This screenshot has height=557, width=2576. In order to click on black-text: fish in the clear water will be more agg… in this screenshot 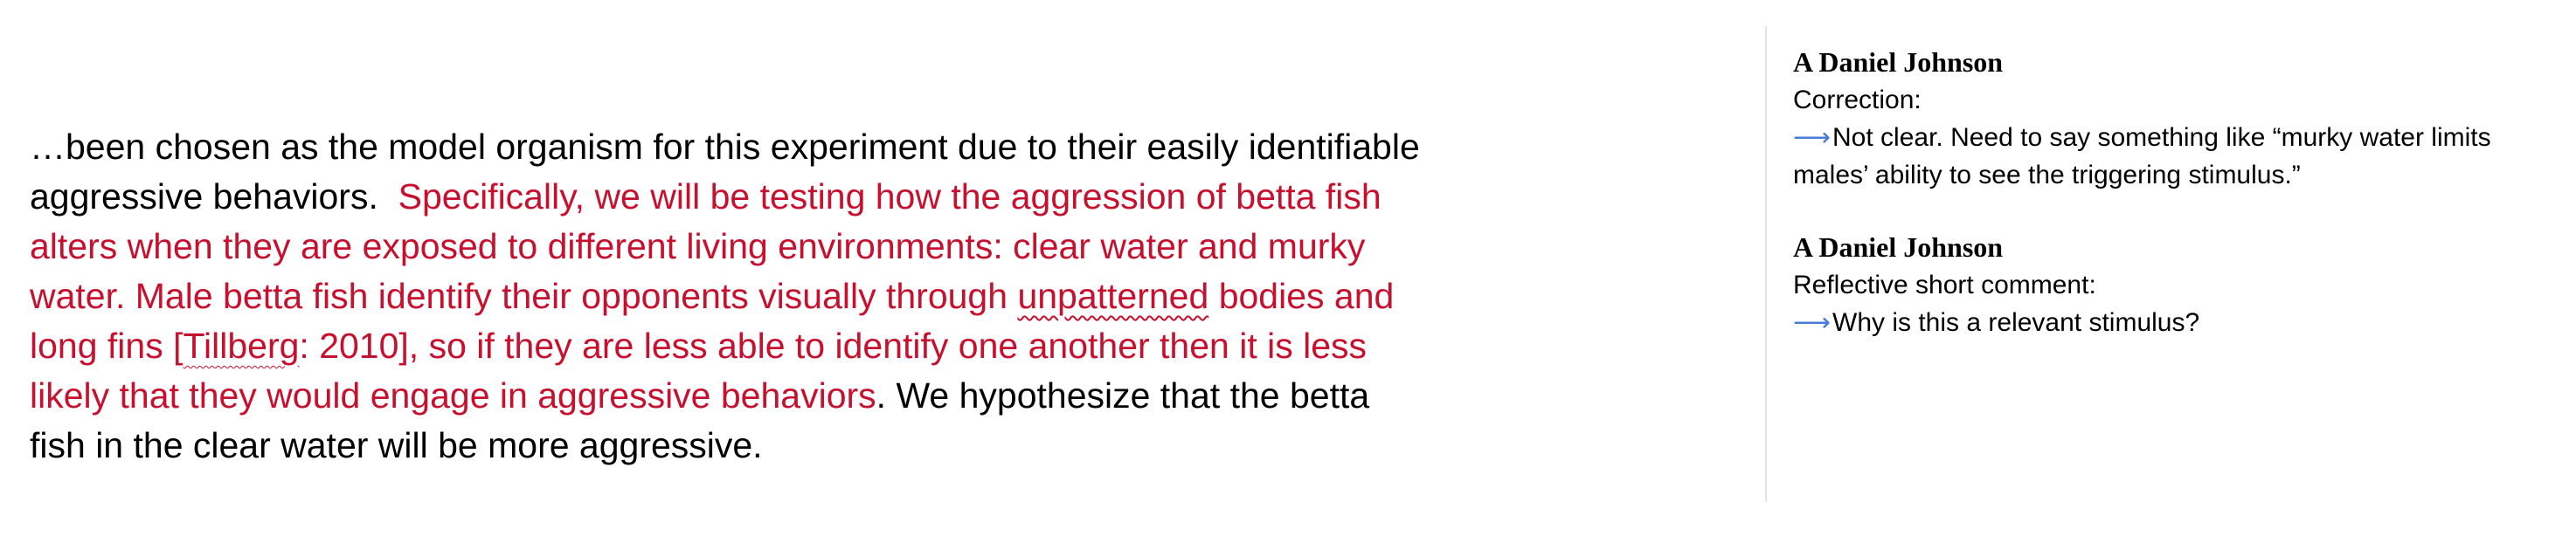, I will do `click(396, 445)`.